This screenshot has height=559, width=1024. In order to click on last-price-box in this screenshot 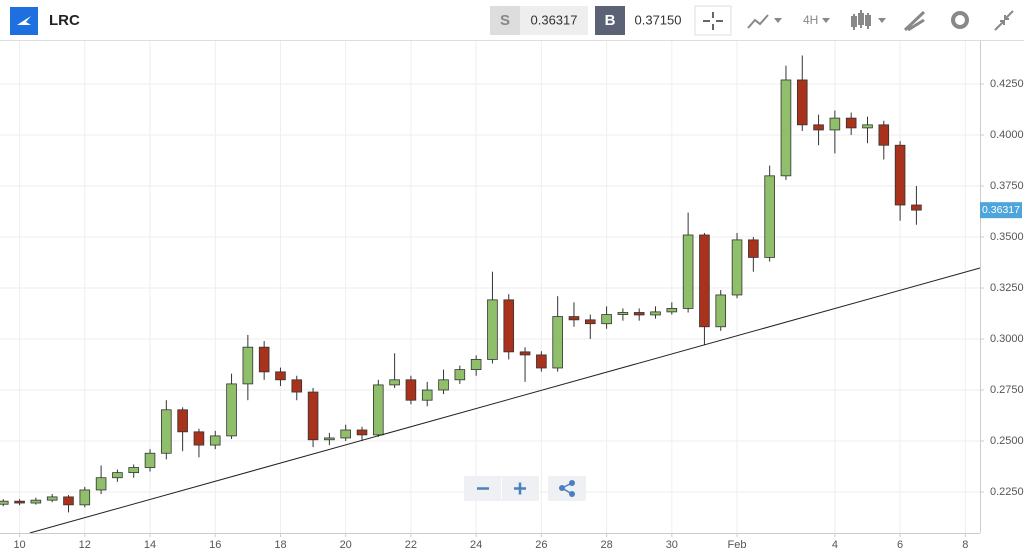, I will do `click(1001, 210)`.